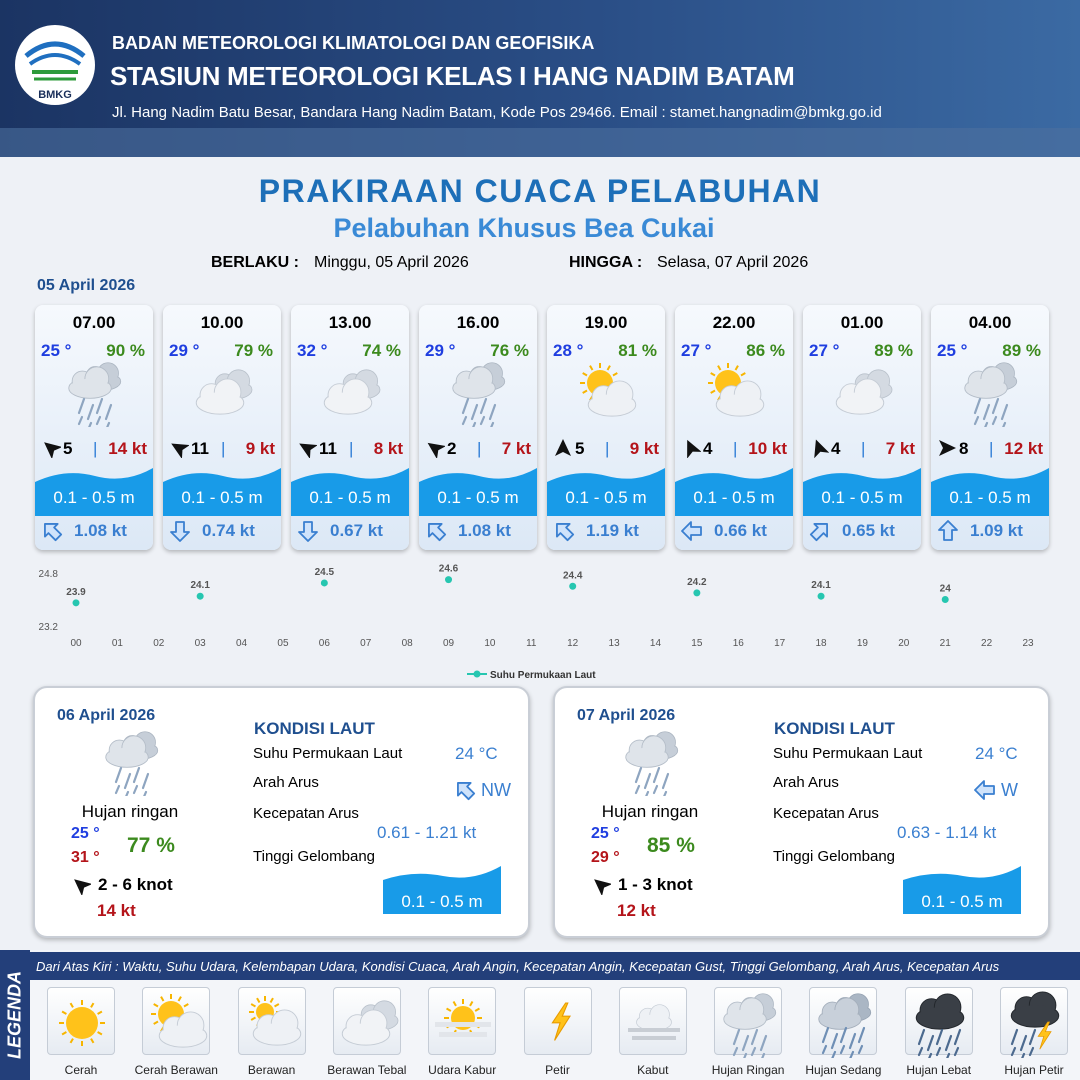 Image resolution: width=1080 pixels, height=1080 pixels. Describe the element at coordinates (314, 856) in the screenshot. I see `sea-label: Tinggi Gelombang` at that location.